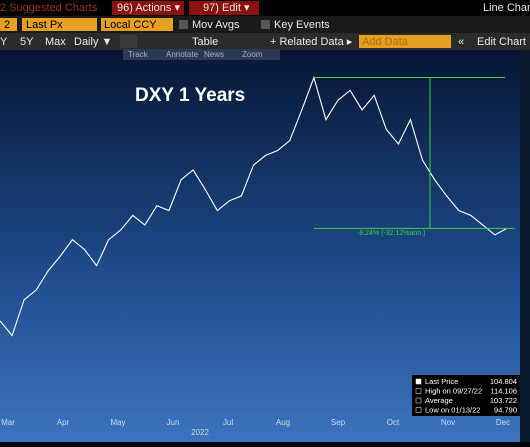 The width and height of the screenshot is (530, 447). I want to click on legend-box, so click(466, 395).